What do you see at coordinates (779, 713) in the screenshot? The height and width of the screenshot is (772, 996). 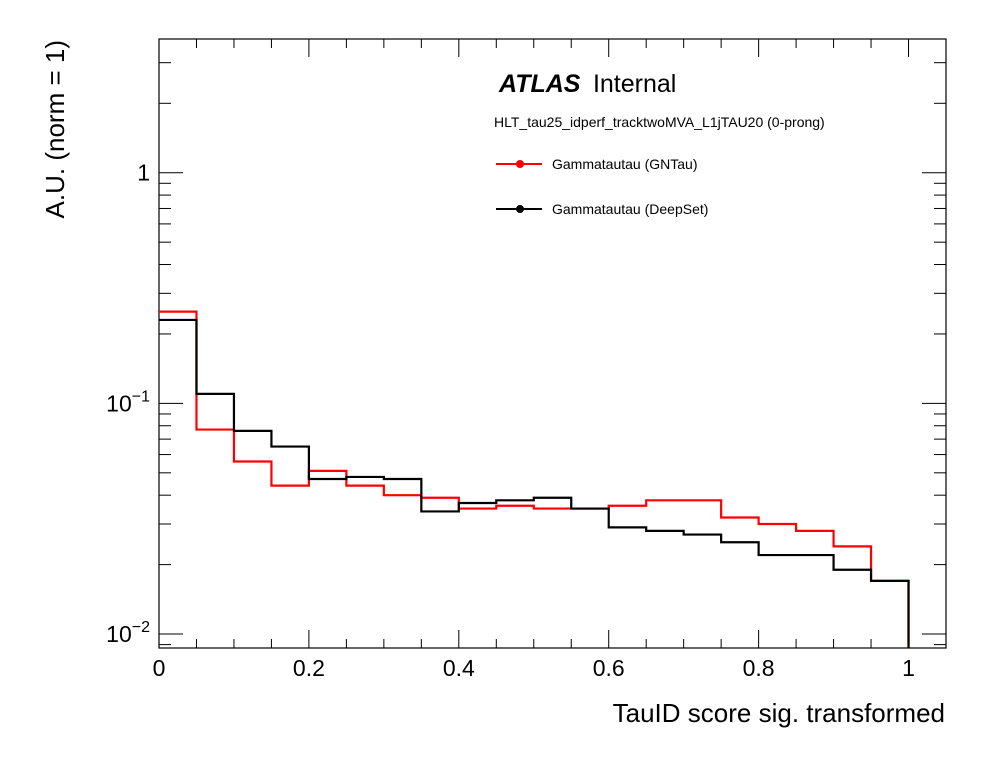 I see `x-axis-title: TauID score sig. transformed` at bounding box center [779, 713].